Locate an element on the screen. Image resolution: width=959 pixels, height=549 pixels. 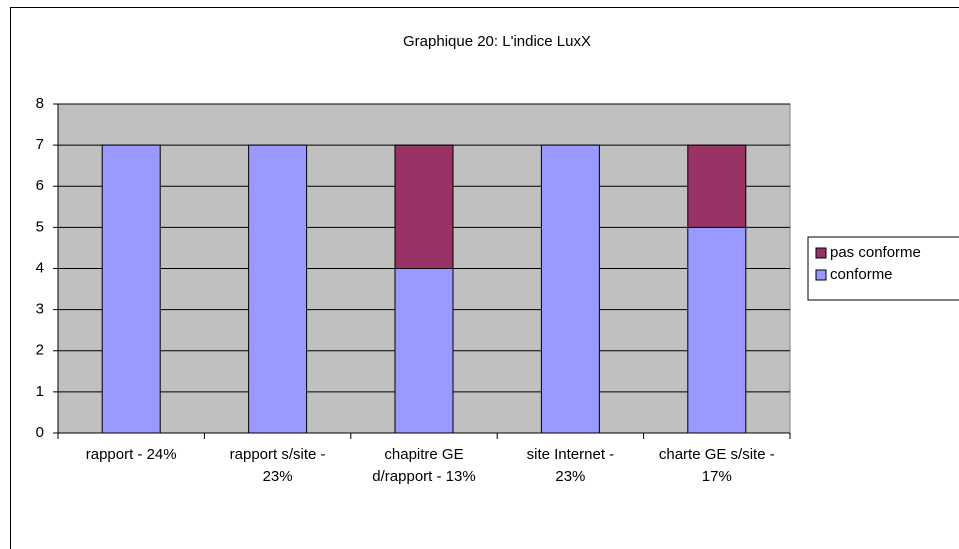
y-tick-label: 7 is located at coordinates (40, 144).